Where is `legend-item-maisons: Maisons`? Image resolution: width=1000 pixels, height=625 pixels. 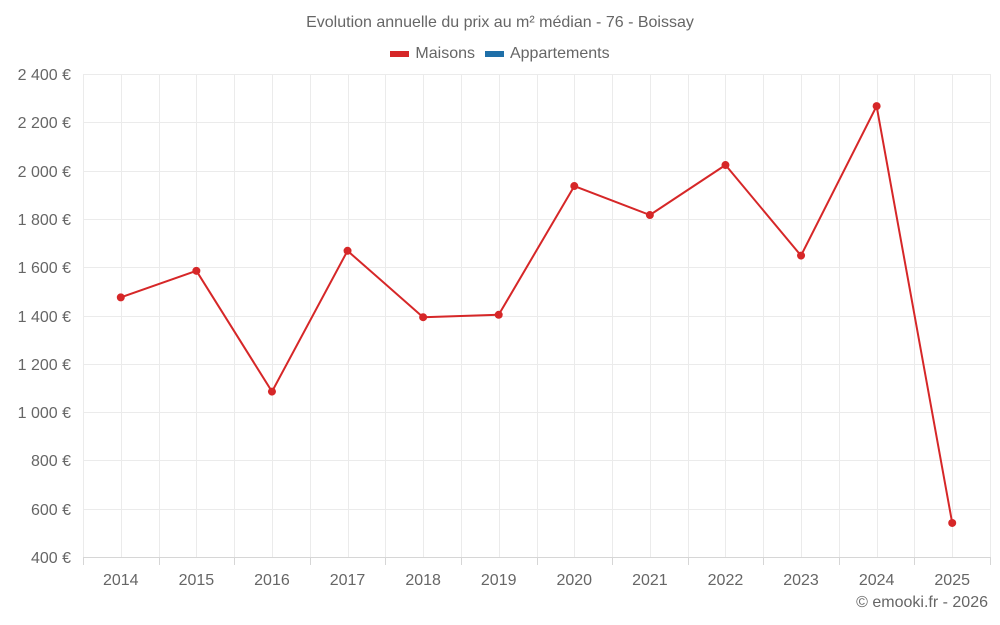 legend-item-maisons: Maisons is located at coordinates (432, 54).